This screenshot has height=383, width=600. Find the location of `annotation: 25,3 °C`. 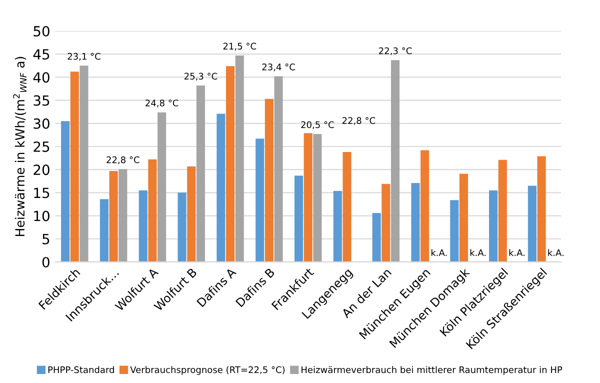

annotation: 25,3 °C is located at coordinates (201, 76).